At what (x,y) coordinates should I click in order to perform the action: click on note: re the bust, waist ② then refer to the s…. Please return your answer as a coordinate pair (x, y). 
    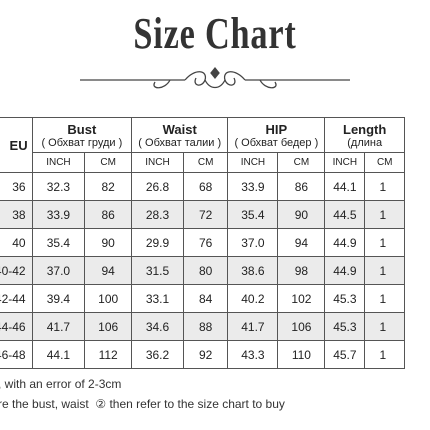
    Looking at the image, I should click on (142, 404).